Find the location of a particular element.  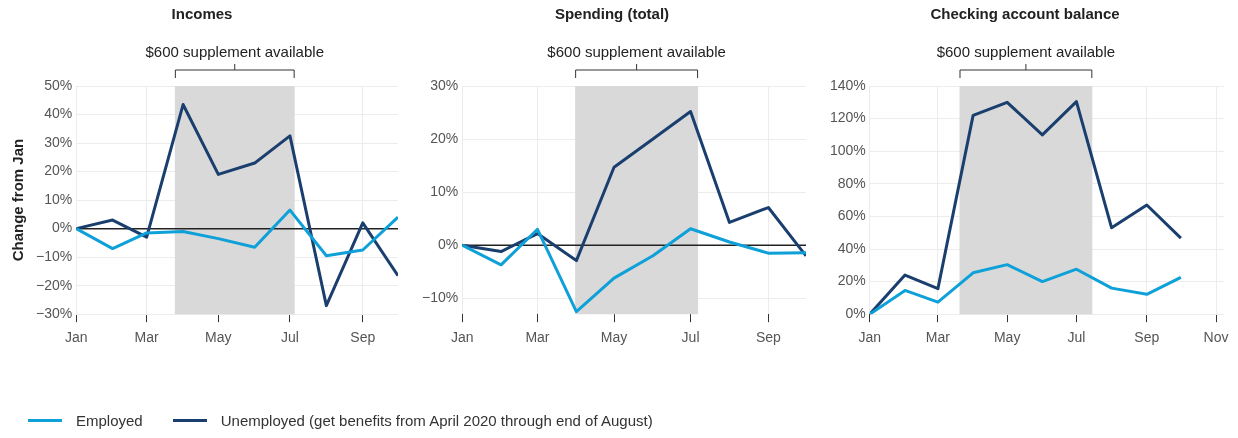

y-tick-label: 50% is located at coordinates (58, 84).